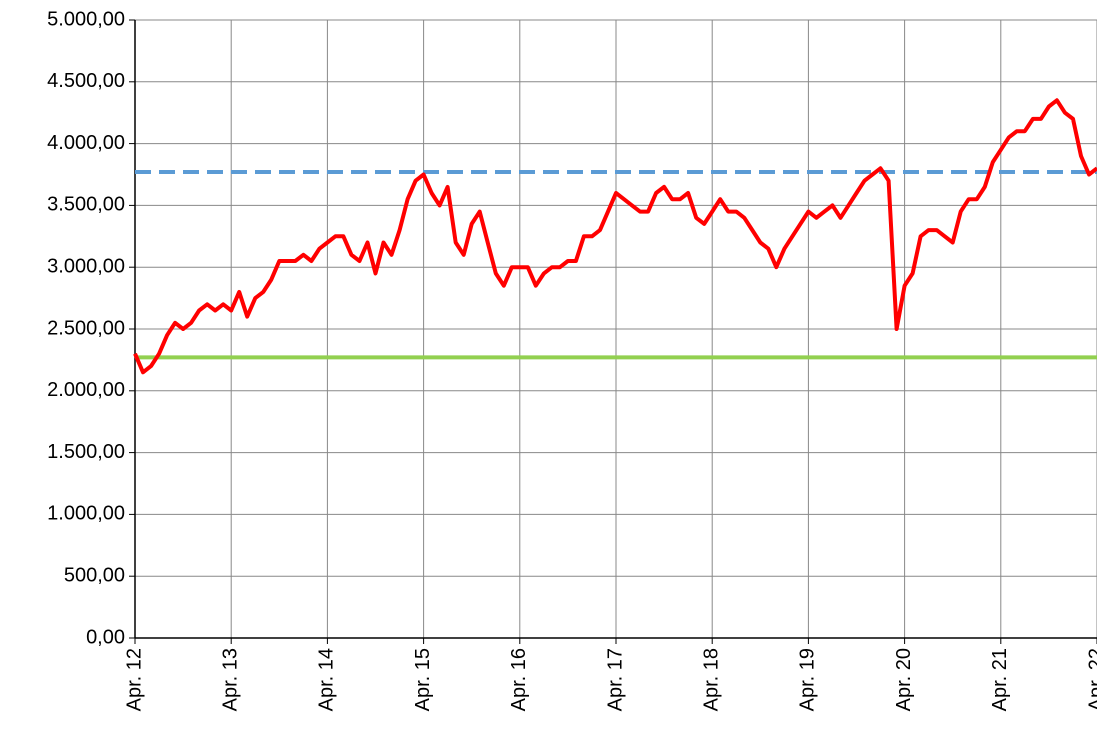 The width and height of the screenshot is (1097, 745). I want to click on x-tick-label: Apr. 17, so click(615, 679).